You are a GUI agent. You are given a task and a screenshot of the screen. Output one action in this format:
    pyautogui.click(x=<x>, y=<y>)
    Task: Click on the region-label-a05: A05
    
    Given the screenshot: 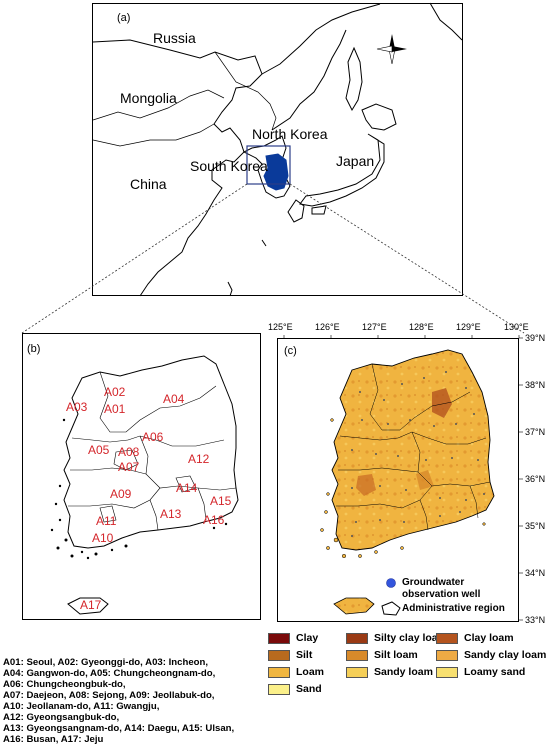 What is the action you would take?
    pyautogui.click(x=99, y=450)
    